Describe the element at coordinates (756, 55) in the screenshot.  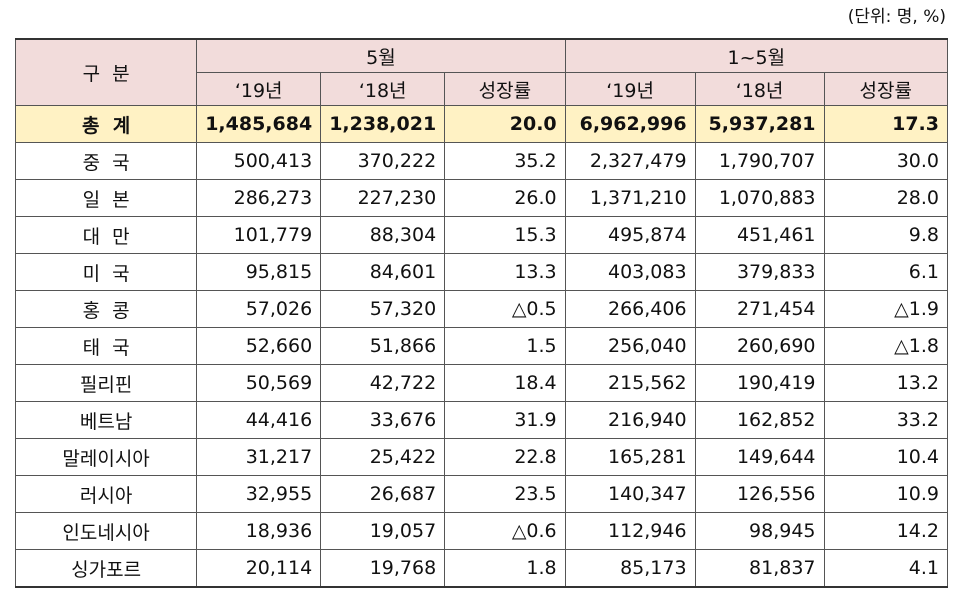
I see `group-header: 1~5월` at that location.